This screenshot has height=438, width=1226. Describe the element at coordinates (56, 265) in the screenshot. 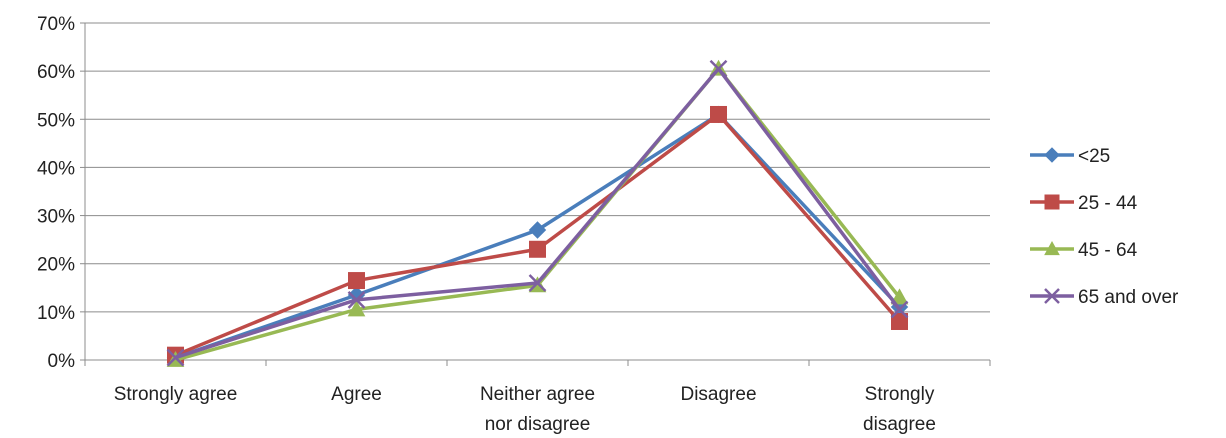

I see `y-tick-label: 20%` at that location.